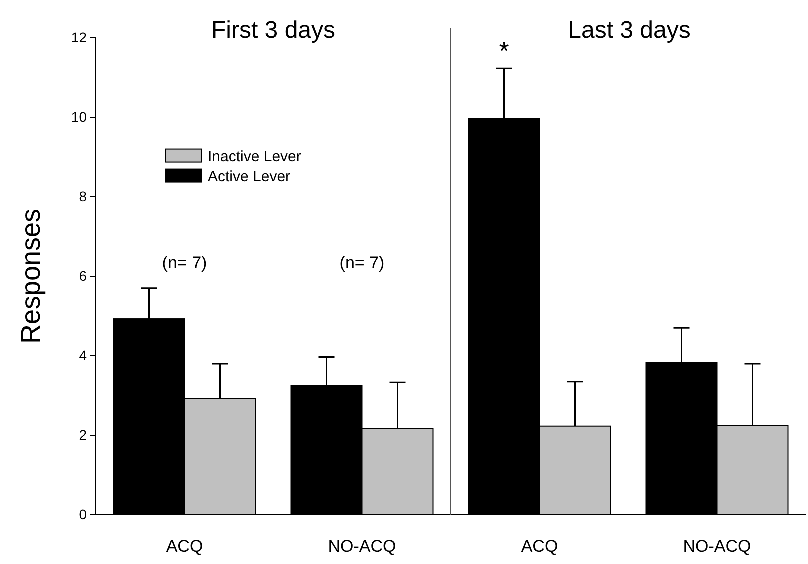 The image size is (808, 564). Describe the element at coordinates (83, 514) in the screenshot. I see `y-tick-label: 0` at that location.